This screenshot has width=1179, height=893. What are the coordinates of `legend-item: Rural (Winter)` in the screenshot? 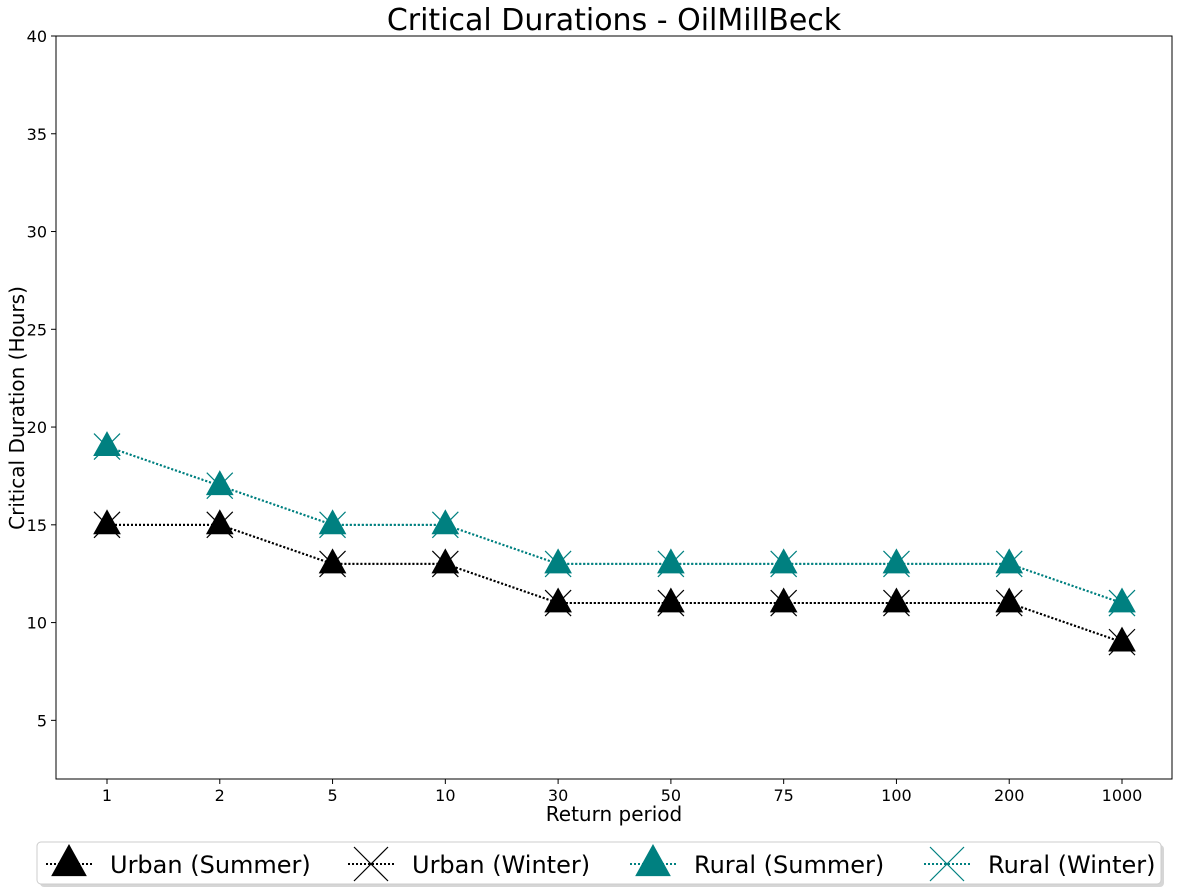 It's located at (1040, 864).